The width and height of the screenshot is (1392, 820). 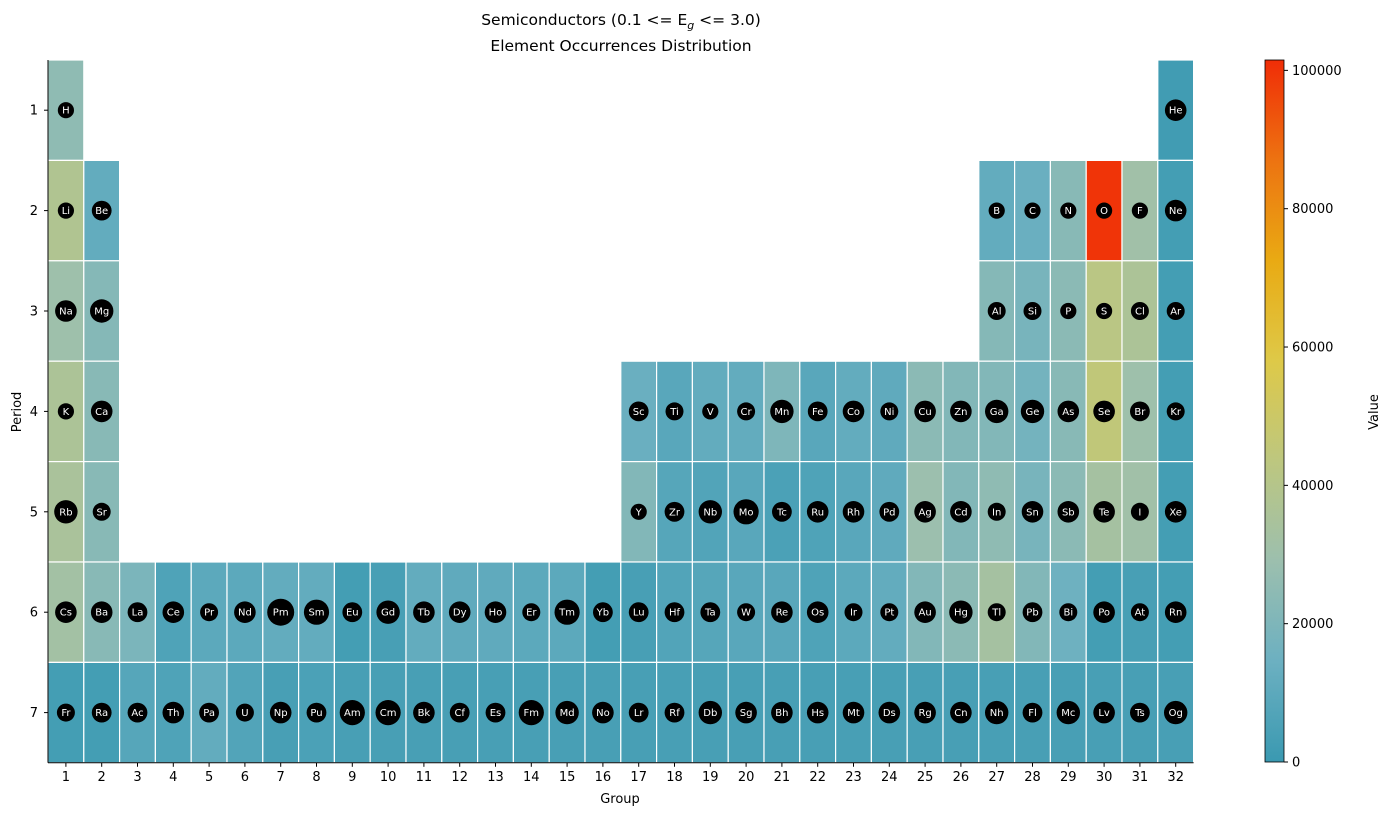 What do you see at coordinates (710, 613) in the screenshot?
I see `element-symbol: Ta` at bounding box center [710, 613].